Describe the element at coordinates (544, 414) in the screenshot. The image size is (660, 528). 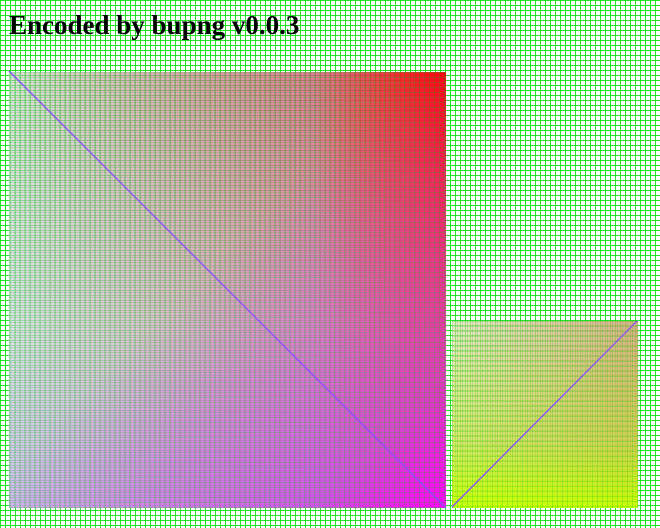
I see `small-diagonal-line` at that location.